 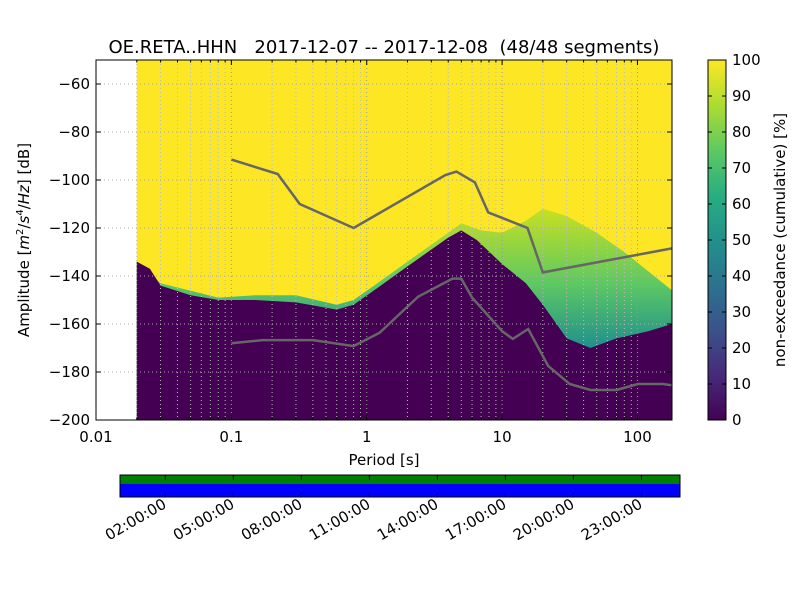 What do you see at coordinates (741, 276) in the screenshot?
I see `colorbar-tick-label: 40` at bounding box center [741, 276].